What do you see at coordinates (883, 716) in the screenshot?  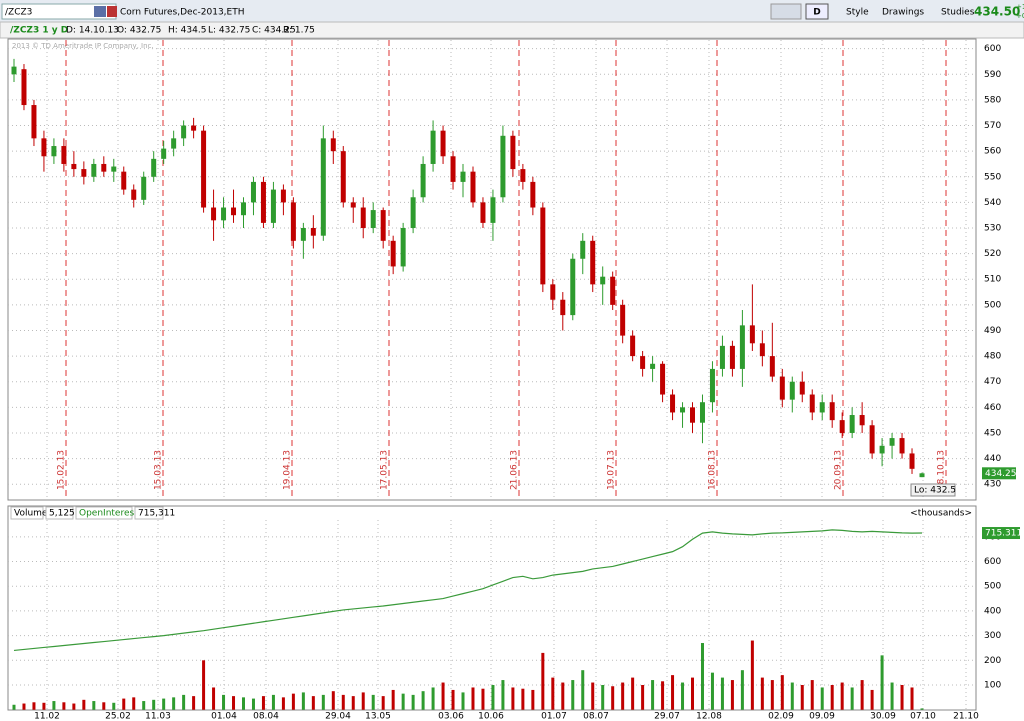 I see `x-tick-label: 30.09` at bounding box center [883, 716].